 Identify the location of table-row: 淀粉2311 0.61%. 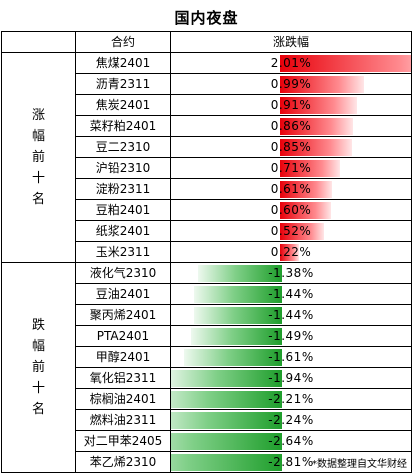
(207, 189).